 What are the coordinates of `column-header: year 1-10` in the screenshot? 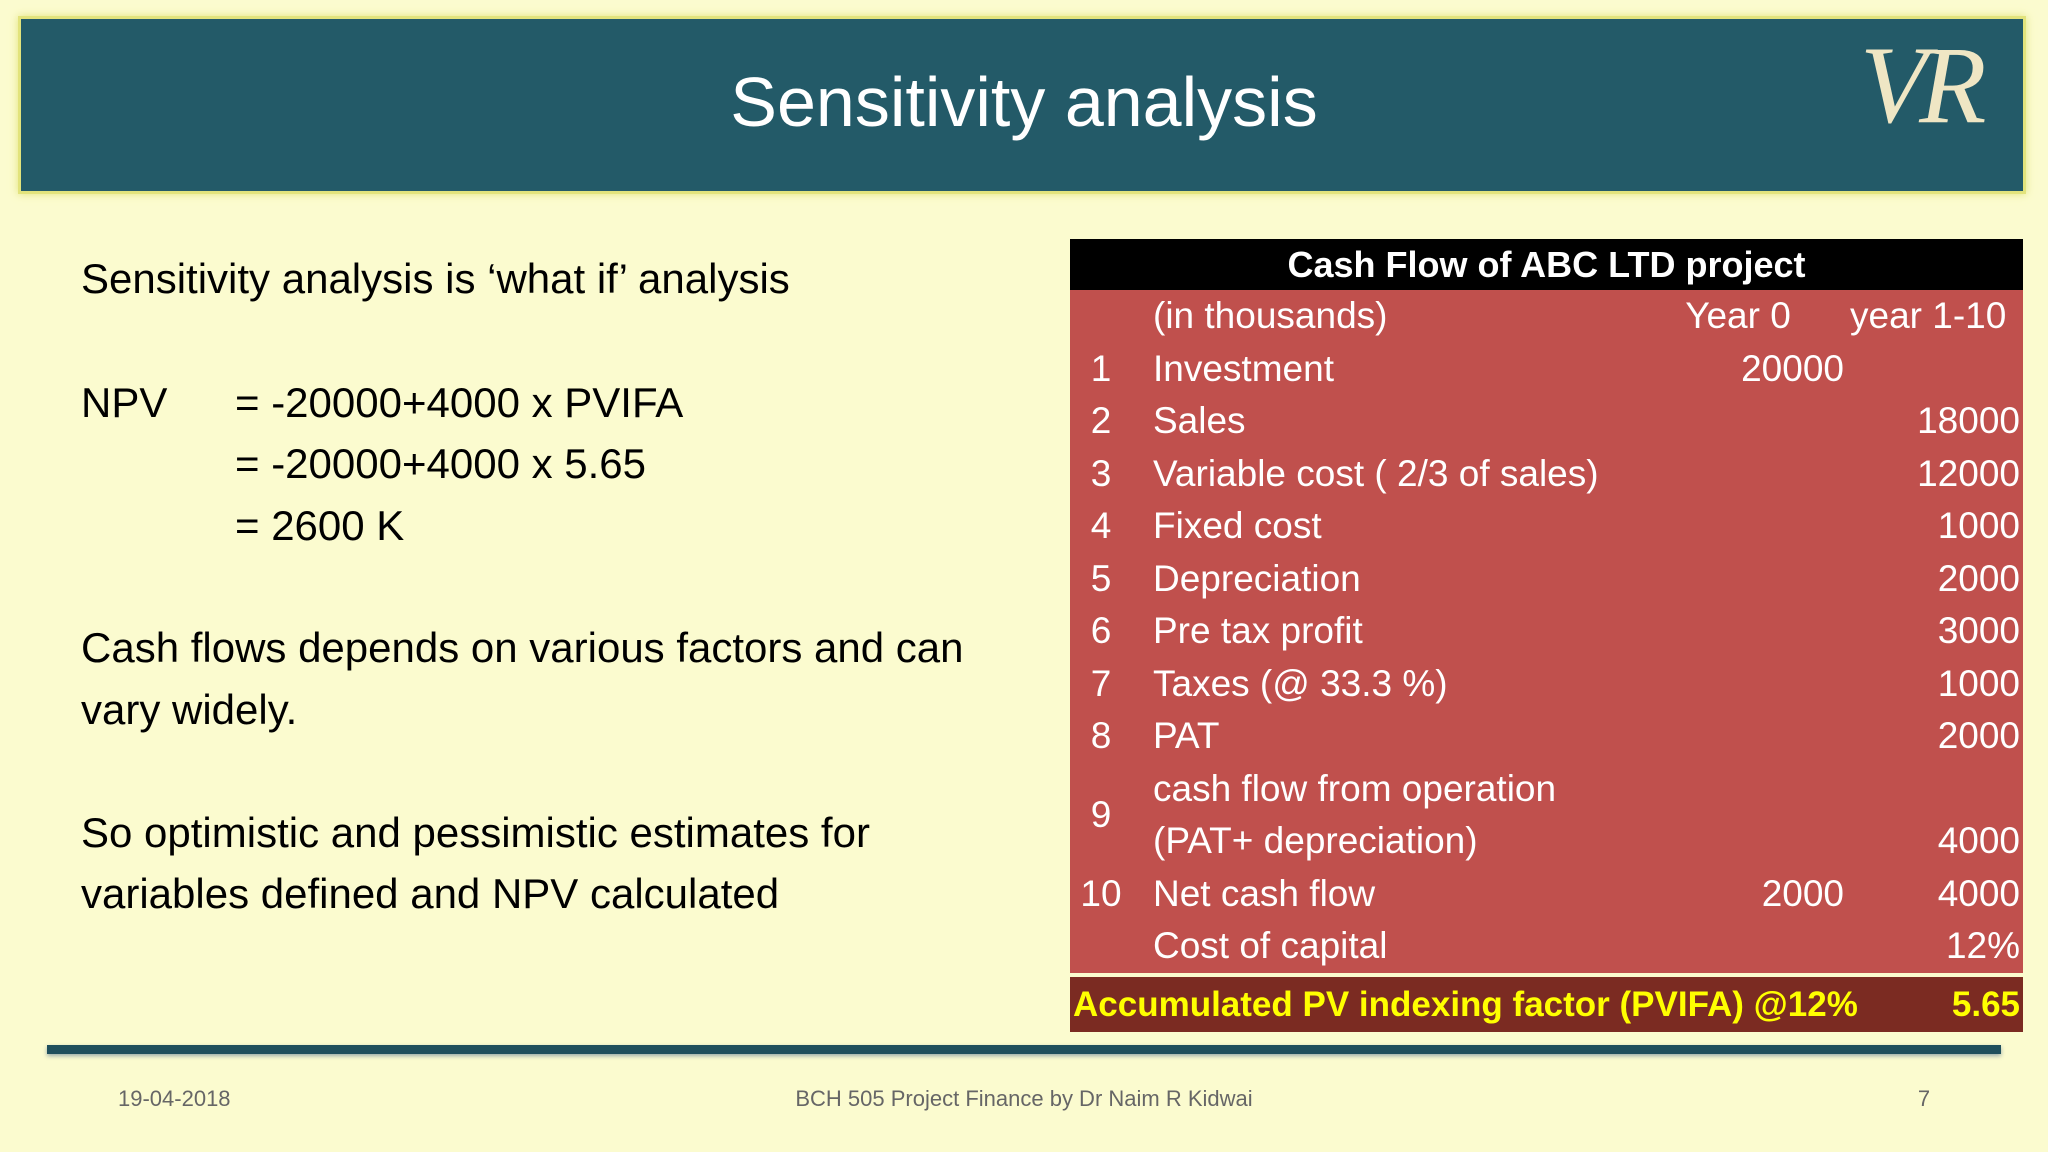 It's located at (1928, 315).